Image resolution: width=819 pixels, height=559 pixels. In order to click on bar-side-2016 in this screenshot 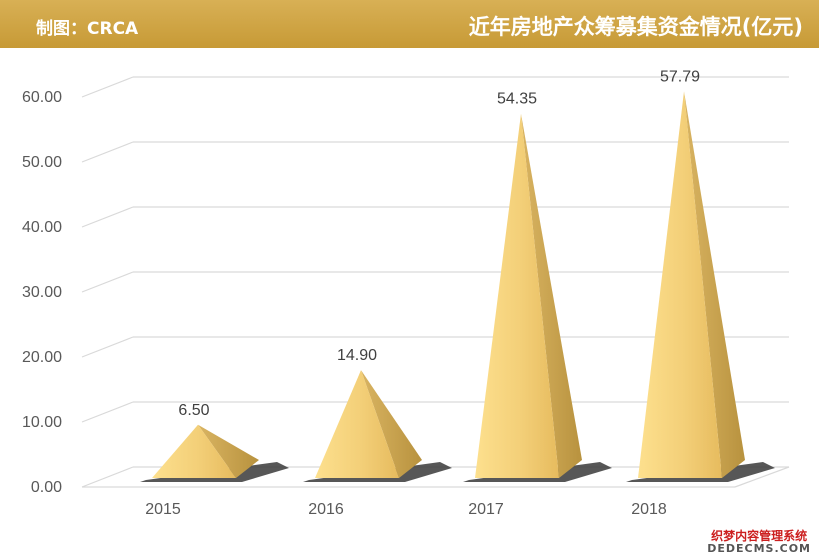, I will do `click(391, 424)`.